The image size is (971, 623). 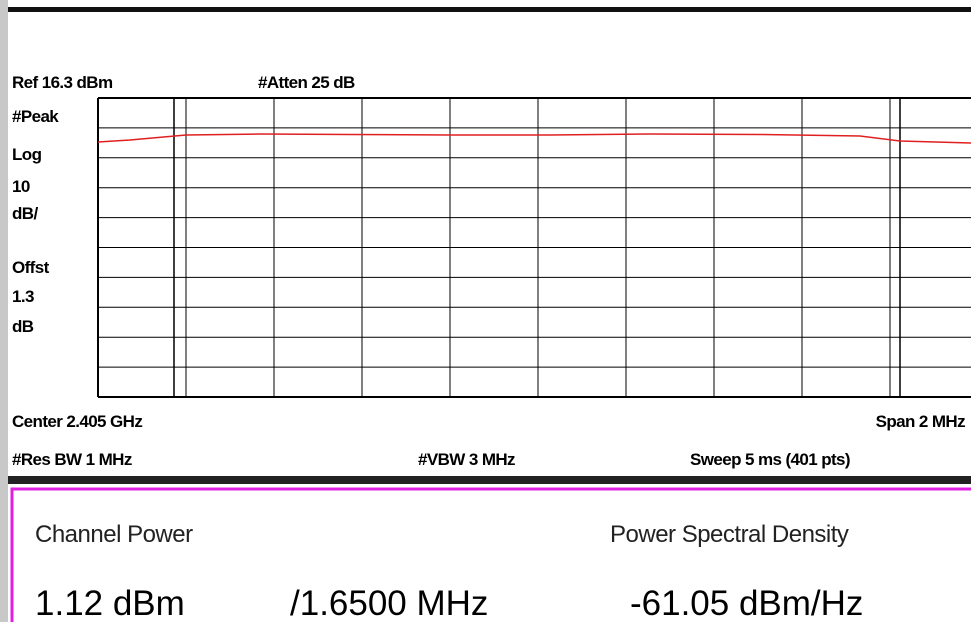 I want to click on scale-label: Log, so click(x=27, y=154).